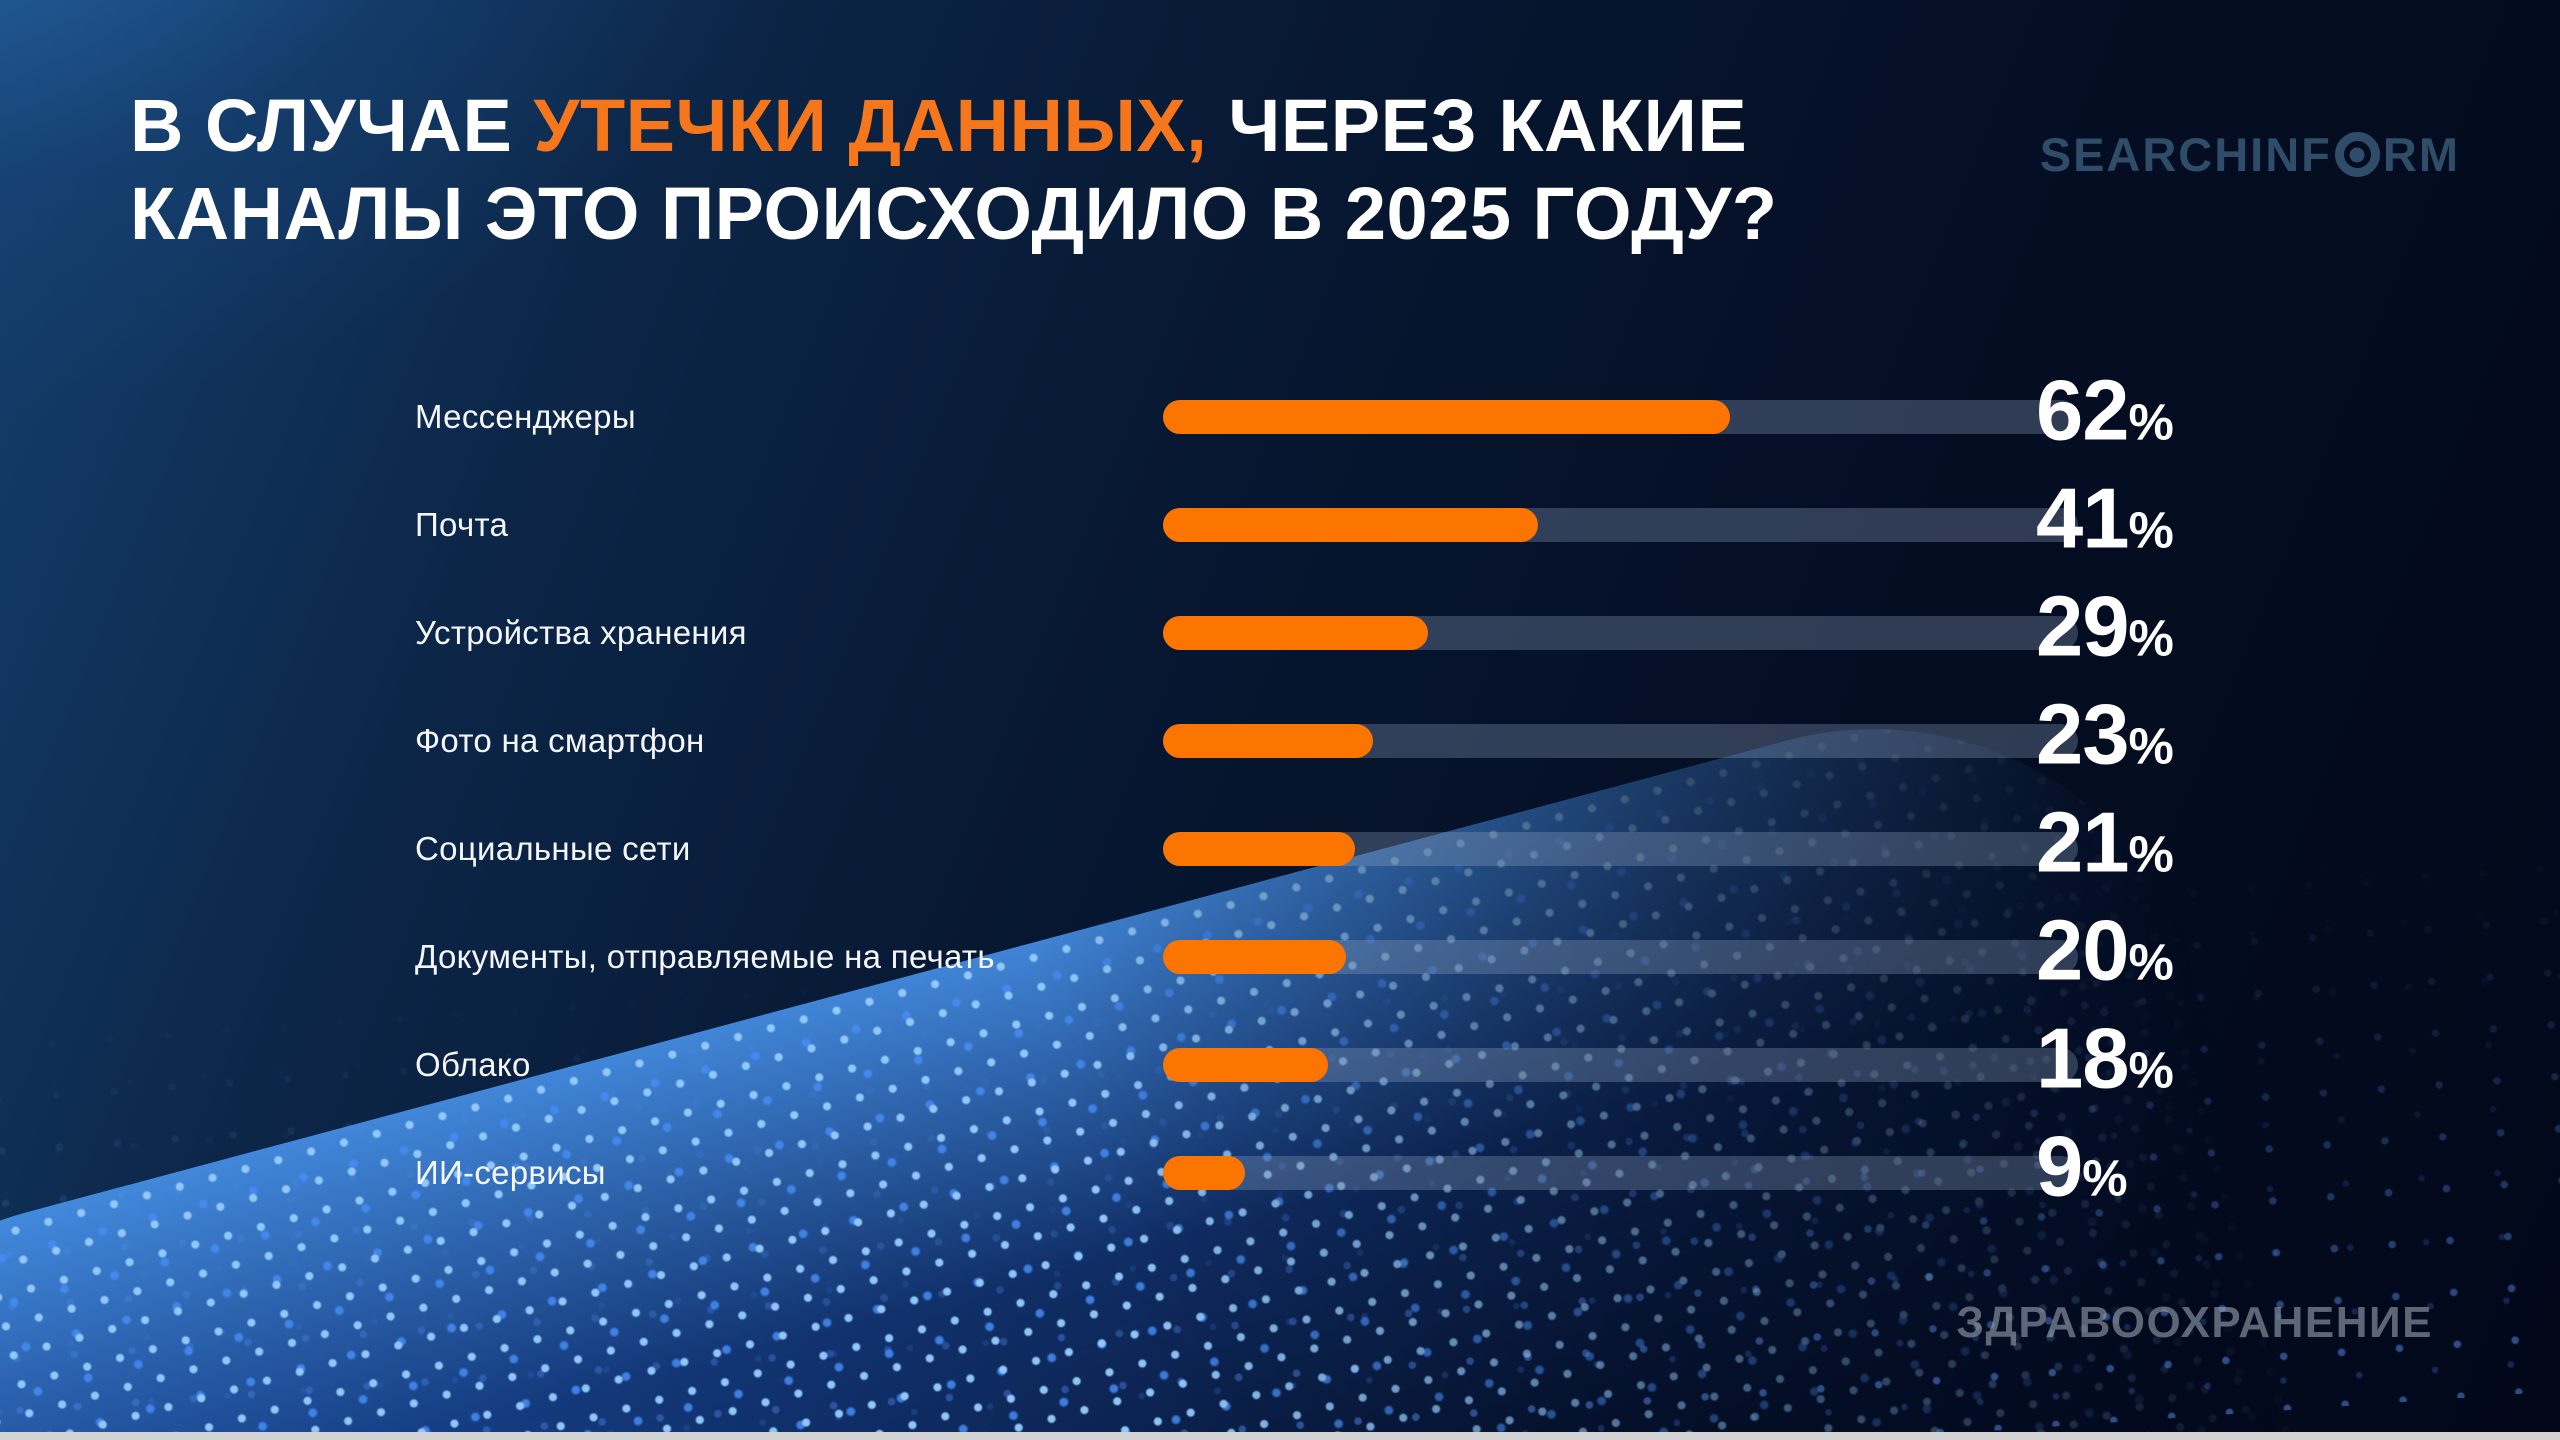  I want to click on value-label: 9%, so click(2082, 1167).